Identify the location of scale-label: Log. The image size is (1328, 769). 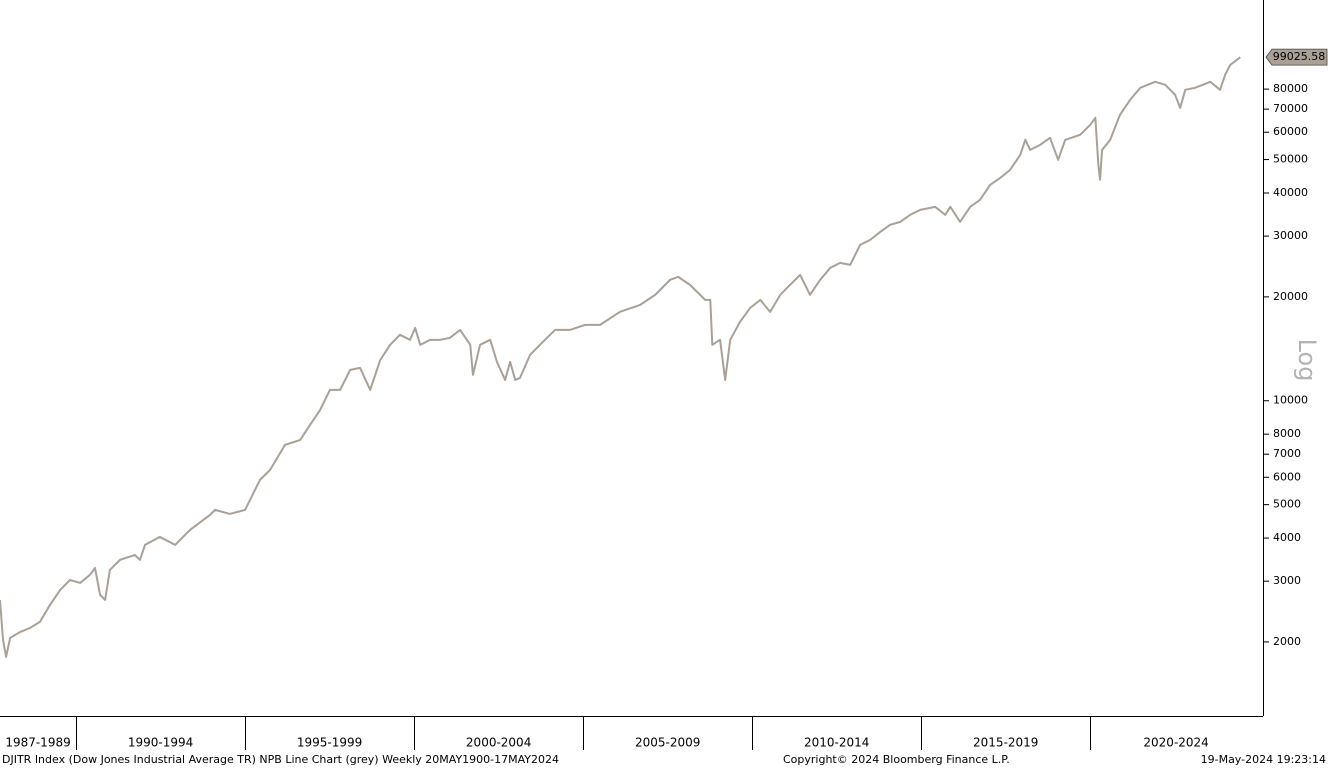
(1307, 360).